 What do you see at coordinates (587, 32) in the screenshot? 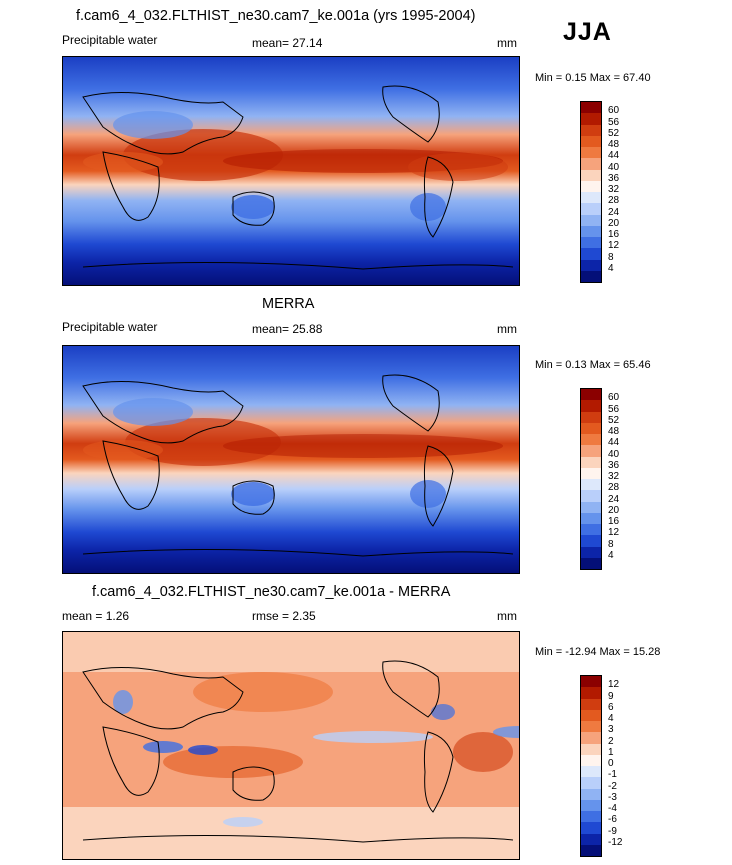
I see `season-label: JJA` at bounding box center [587, 32].